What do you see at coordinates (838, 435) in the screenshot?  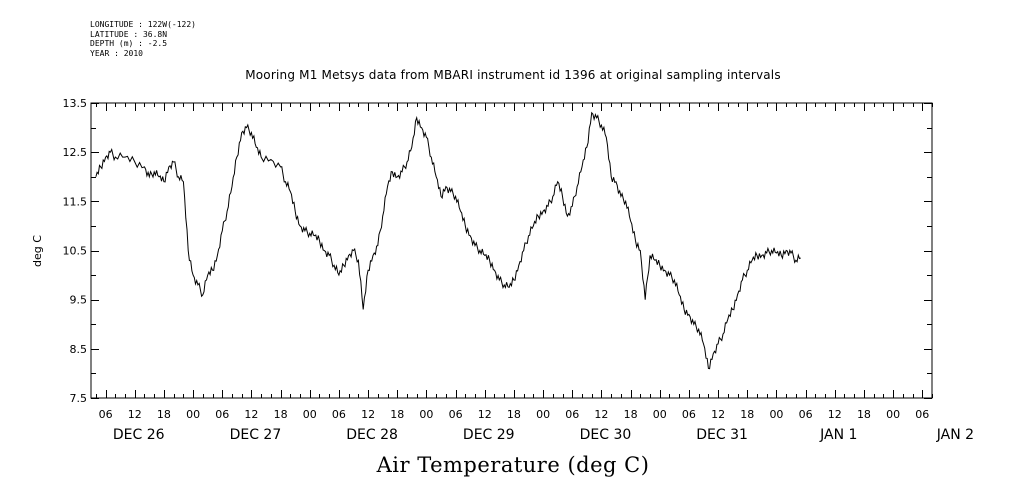 I see `x-day-label: JAN 1` at bounding box center [838, 435].